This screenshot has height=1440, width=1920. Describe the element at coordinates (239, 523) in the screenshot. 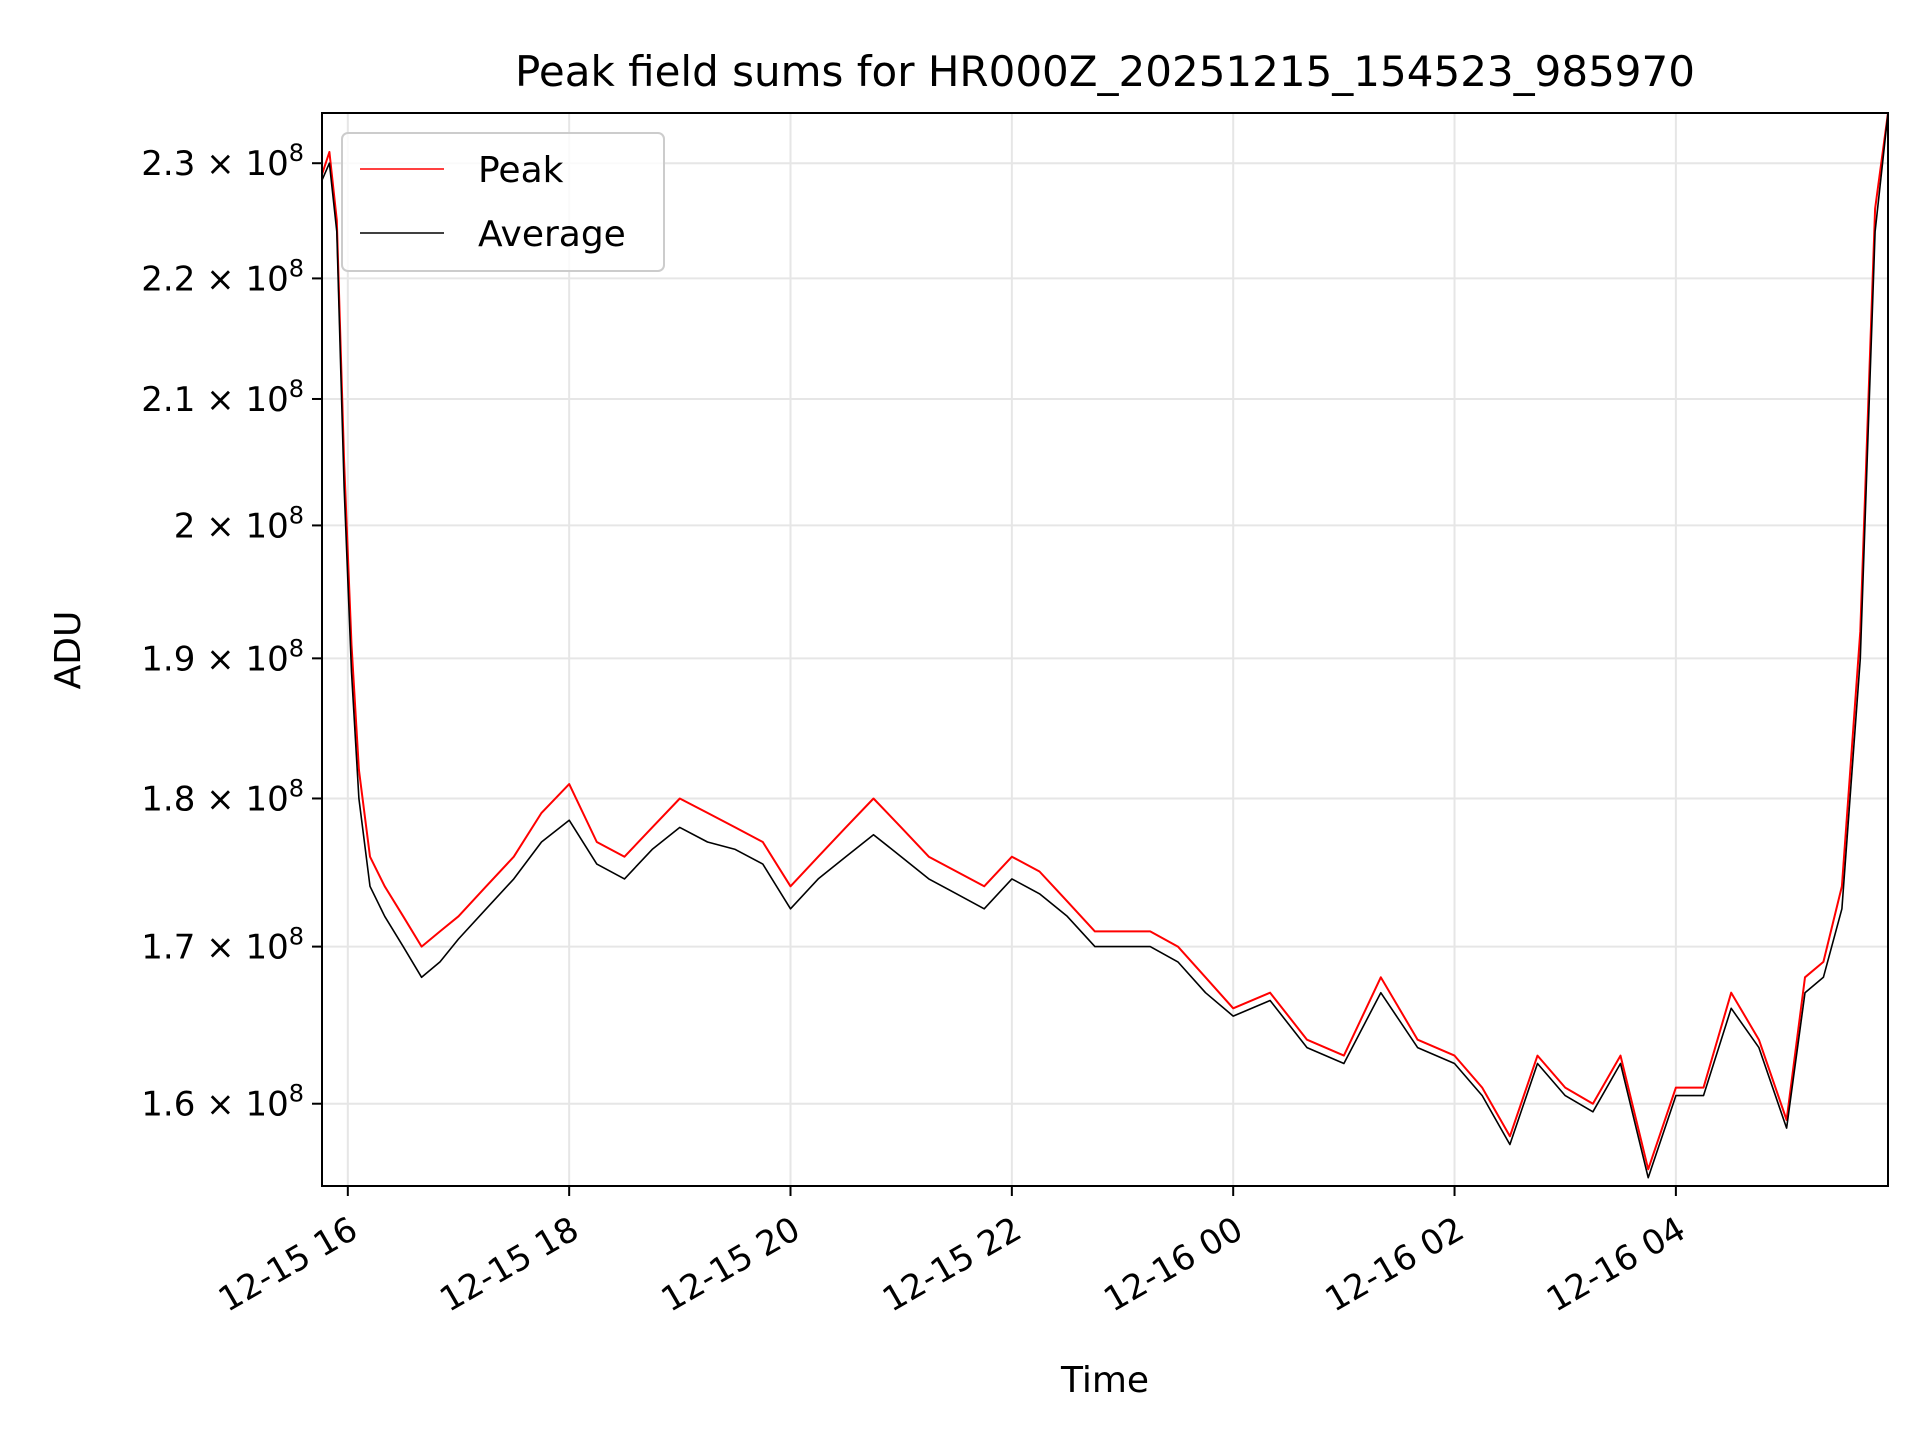

I see `y-tick-label: 2 × 108` at that location.